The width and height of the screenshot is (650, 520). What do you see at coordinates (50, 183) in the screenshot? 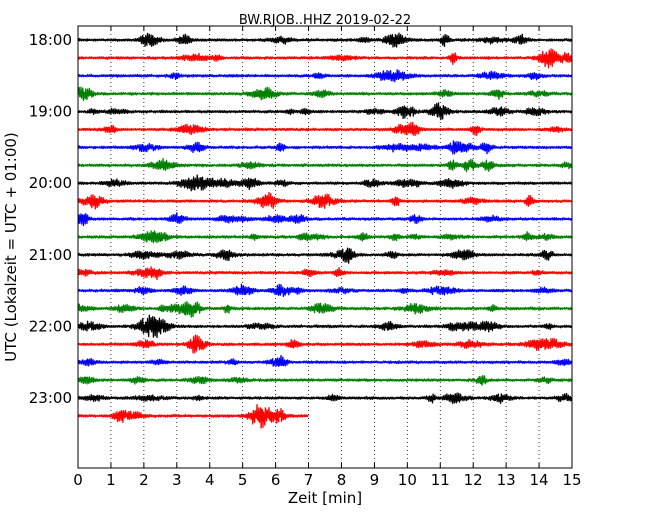
I see `y-tick-label: 20:00` at bounding box center [50, 183].